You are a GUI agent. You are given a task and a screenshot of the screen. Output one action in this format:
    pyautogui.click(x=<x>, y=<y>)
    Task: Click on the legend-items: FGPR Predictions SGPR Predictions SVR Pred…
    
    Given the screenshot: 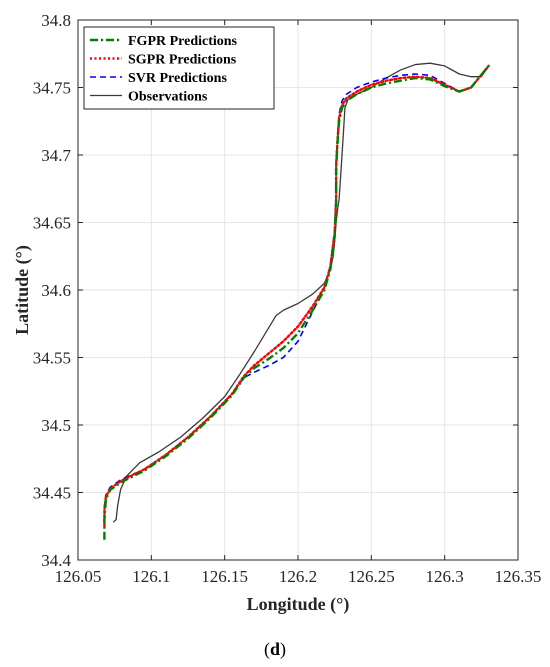 What is the action you would take?
    pyautogui.click(x=164, y=69)
    